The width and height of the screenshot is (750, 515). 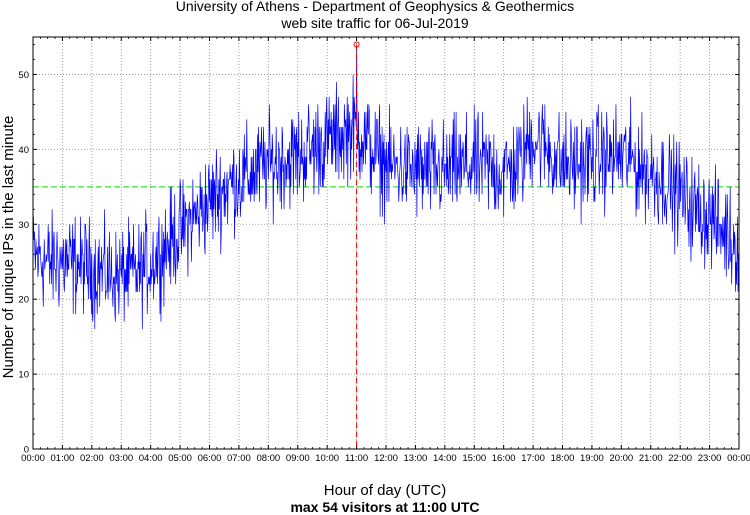 What do you see at coordinates (23, 225) in the screenshot?
I see `y-tick-label: 30` at bounding box center [23, 225].